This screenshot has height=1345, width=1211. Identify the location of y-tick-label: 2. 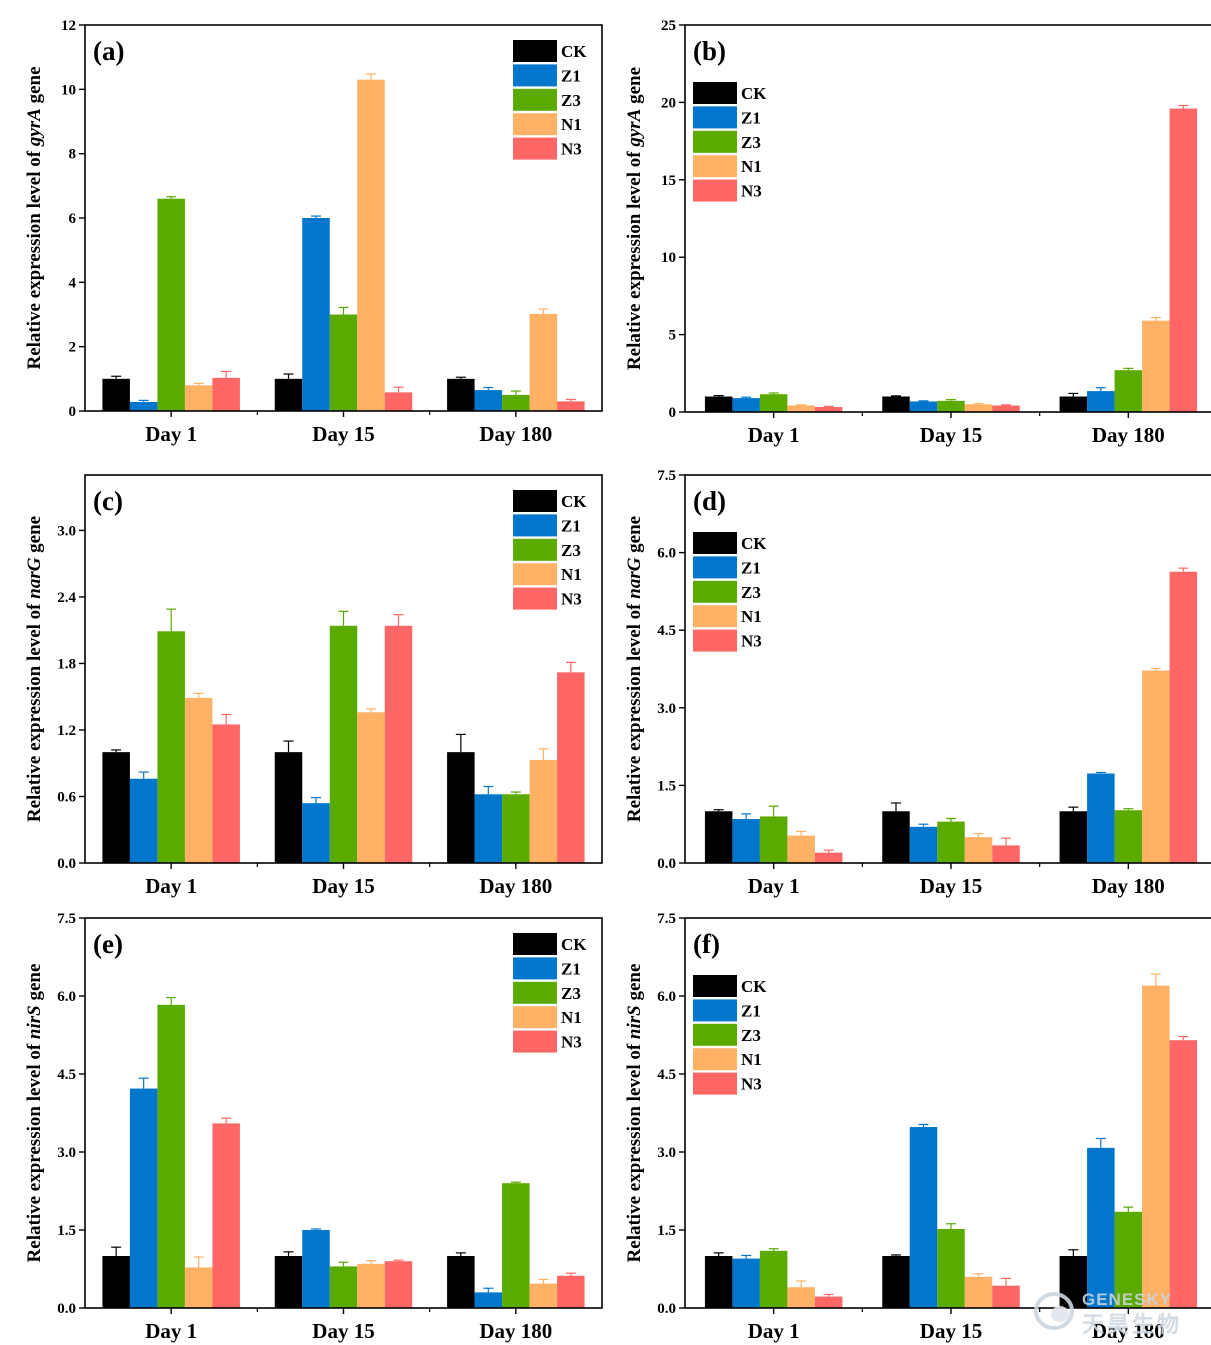
(73, 348).